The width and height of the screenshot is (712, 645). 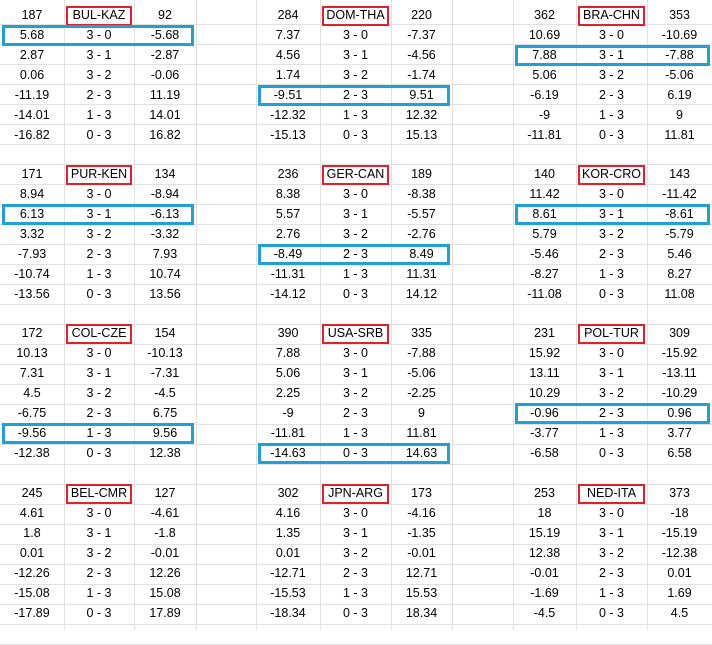 I want to click on away-margin-cell: 10.74, so click(x=165, y=274).